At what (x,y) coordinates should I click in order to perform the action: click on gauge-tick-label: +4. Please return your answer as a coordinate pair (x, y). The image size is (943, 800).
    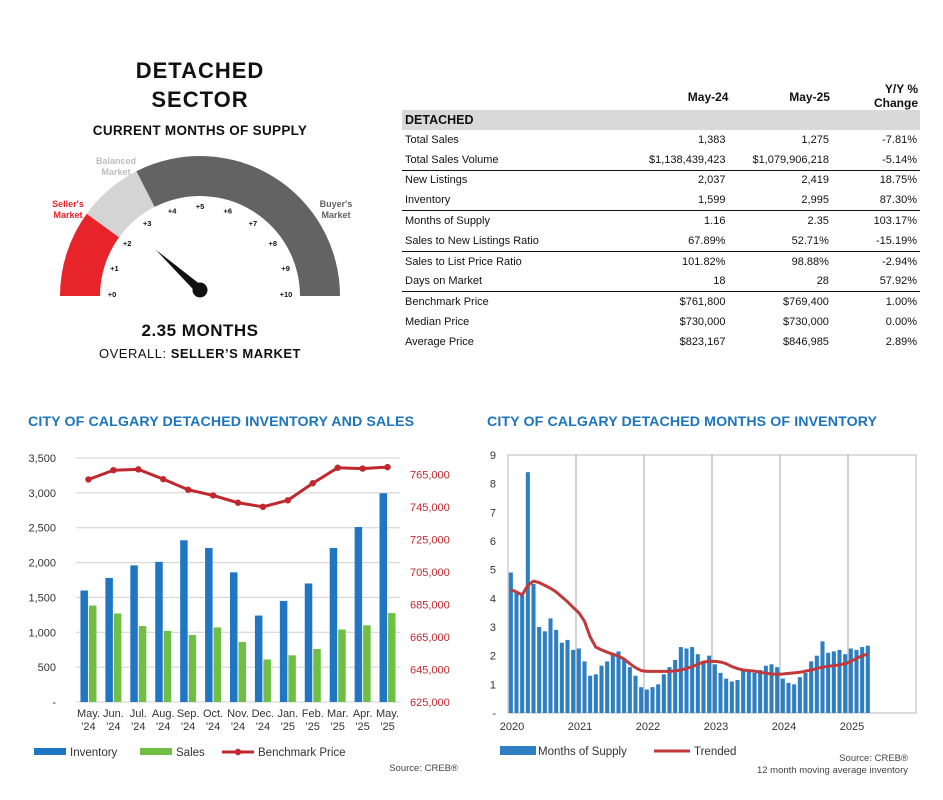
    Looking at the image, I should click on (172, 210).